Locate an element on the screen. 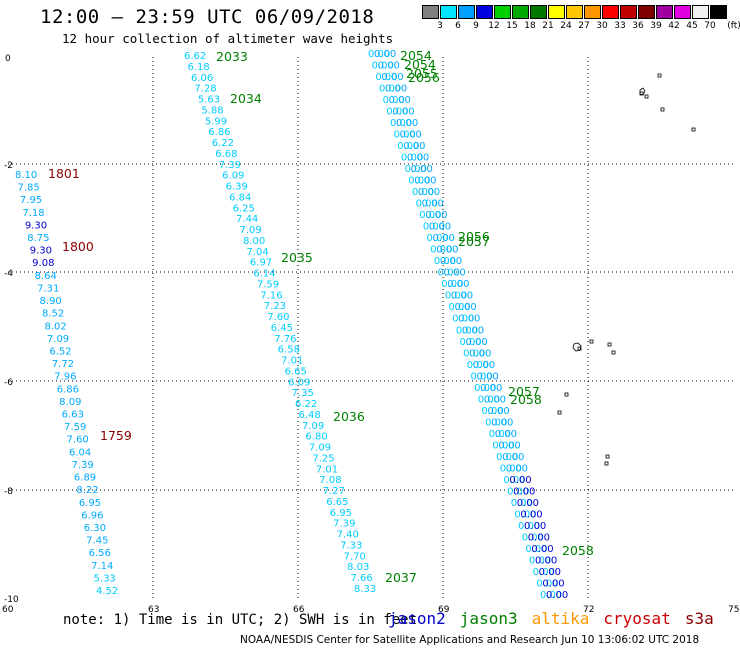  color-scale-label: 6 is located at coordinates (458, 26).